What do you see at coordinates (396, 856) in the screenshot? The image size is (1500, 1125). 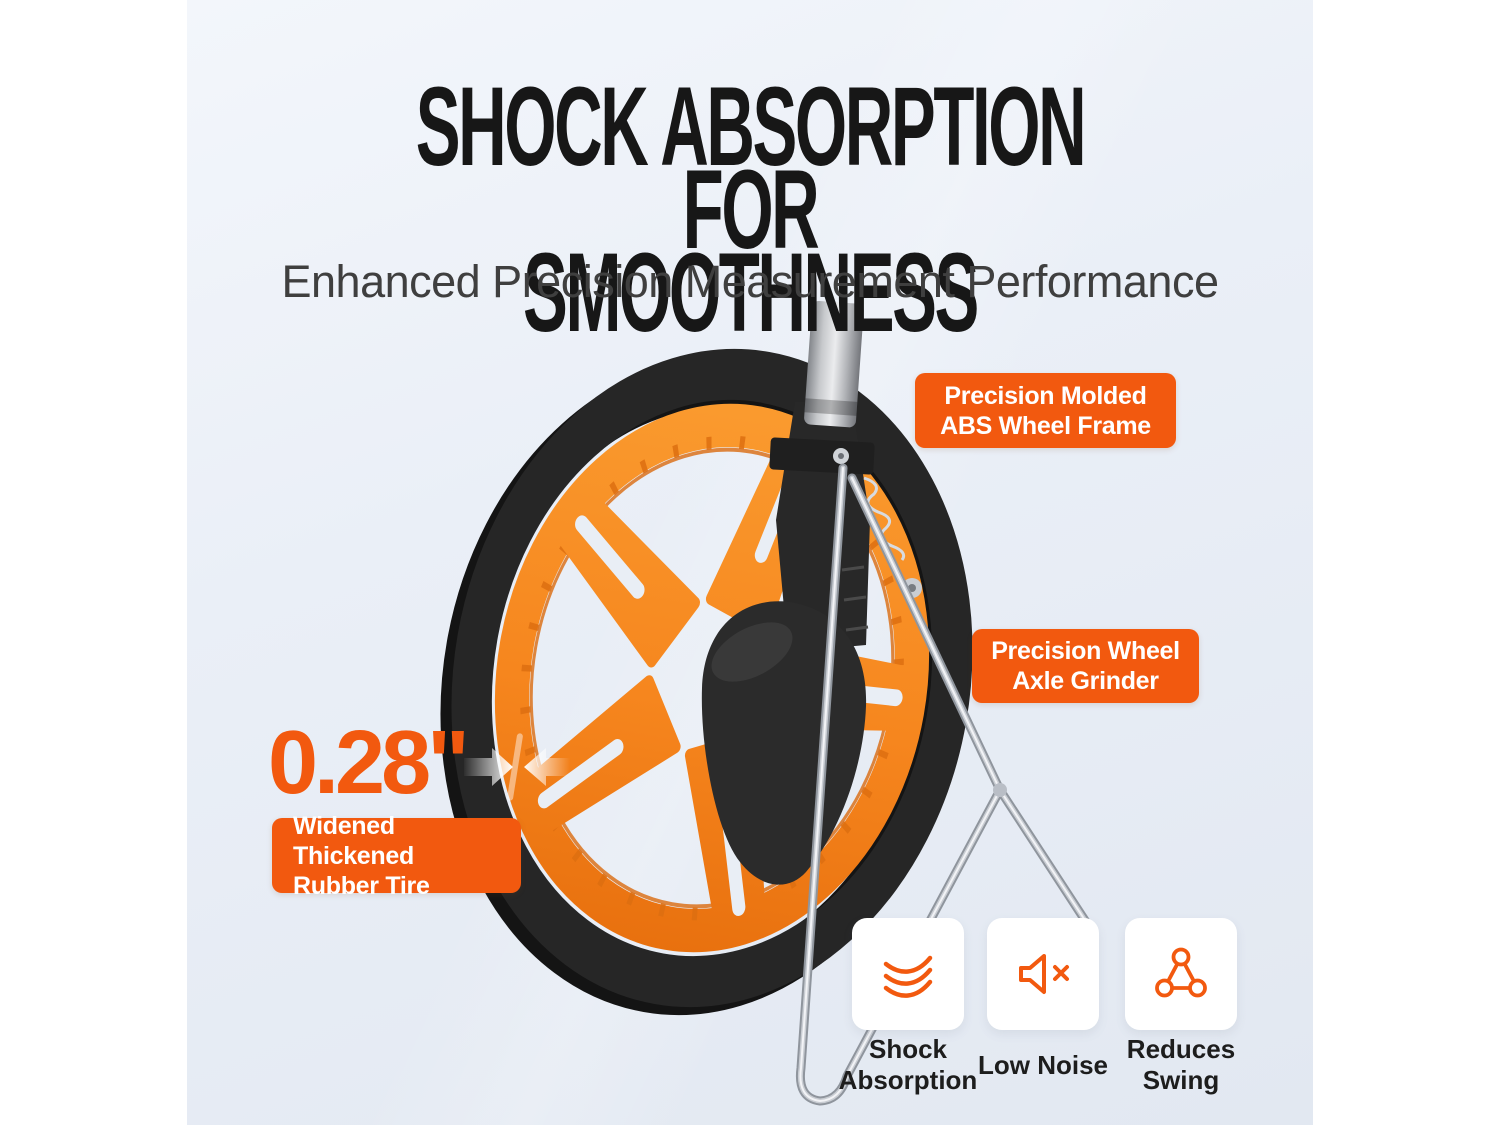 I see `callout-rubber-tire: Widened Thickened Rubber Tire` at bounding box center [396, 856].